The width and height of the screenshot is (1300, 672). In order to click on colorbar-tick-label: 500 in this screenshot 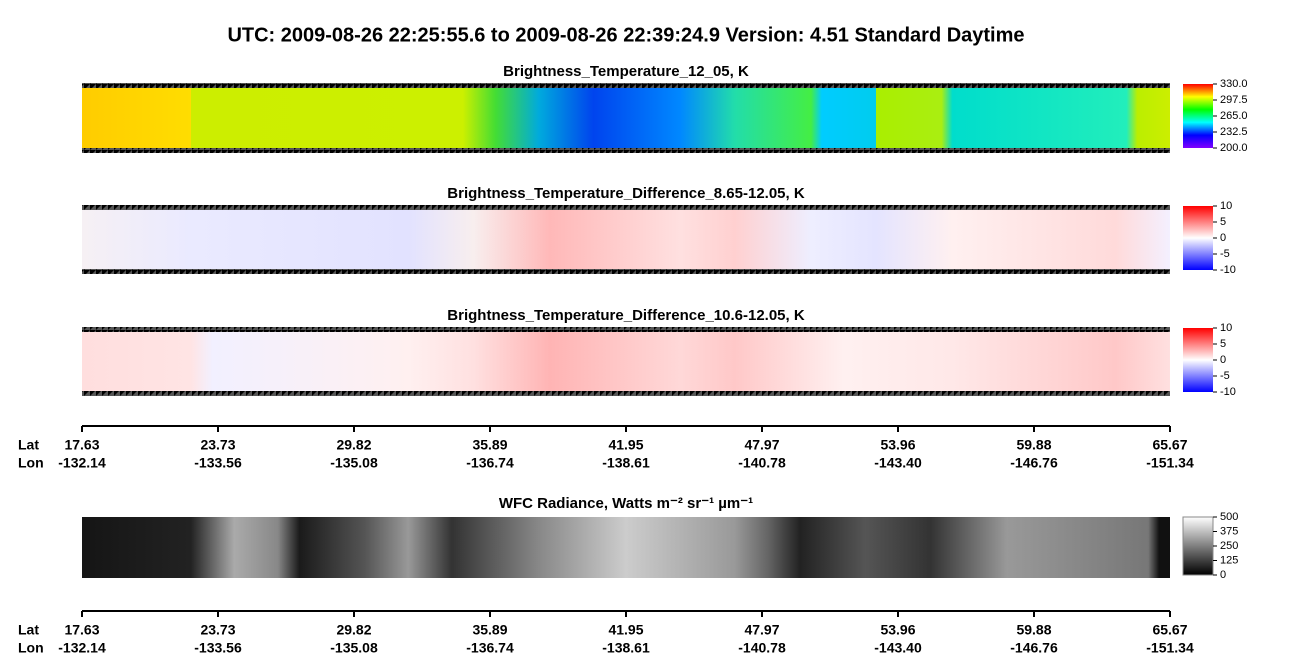, I will do `click(1229, 517)`.